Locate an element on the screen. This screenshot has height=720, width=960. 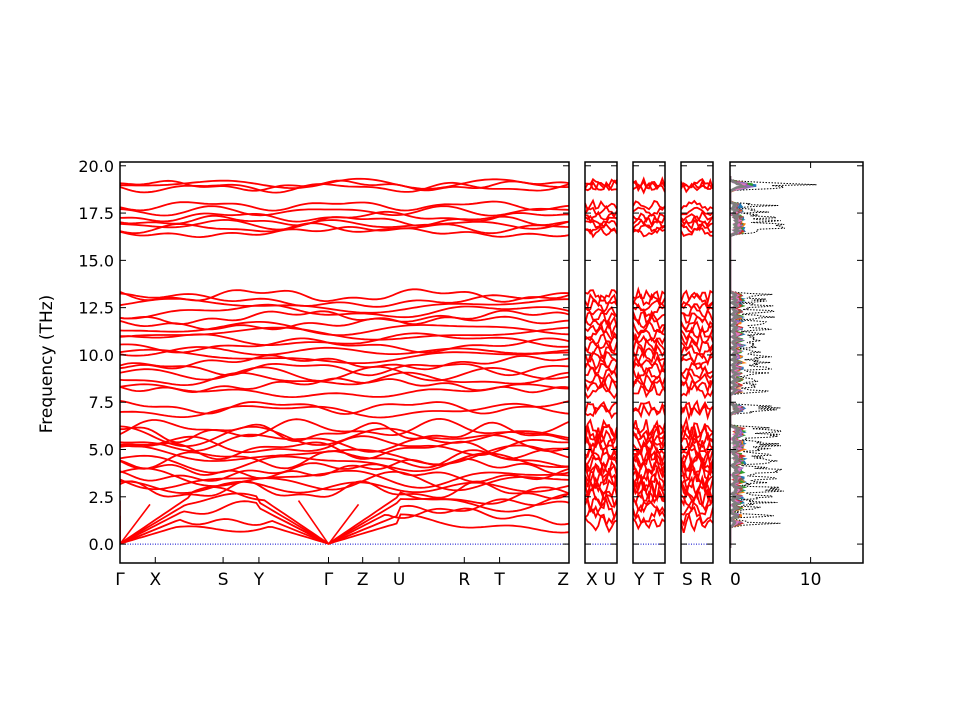
dos-lines is located at coordinates (773, 362).